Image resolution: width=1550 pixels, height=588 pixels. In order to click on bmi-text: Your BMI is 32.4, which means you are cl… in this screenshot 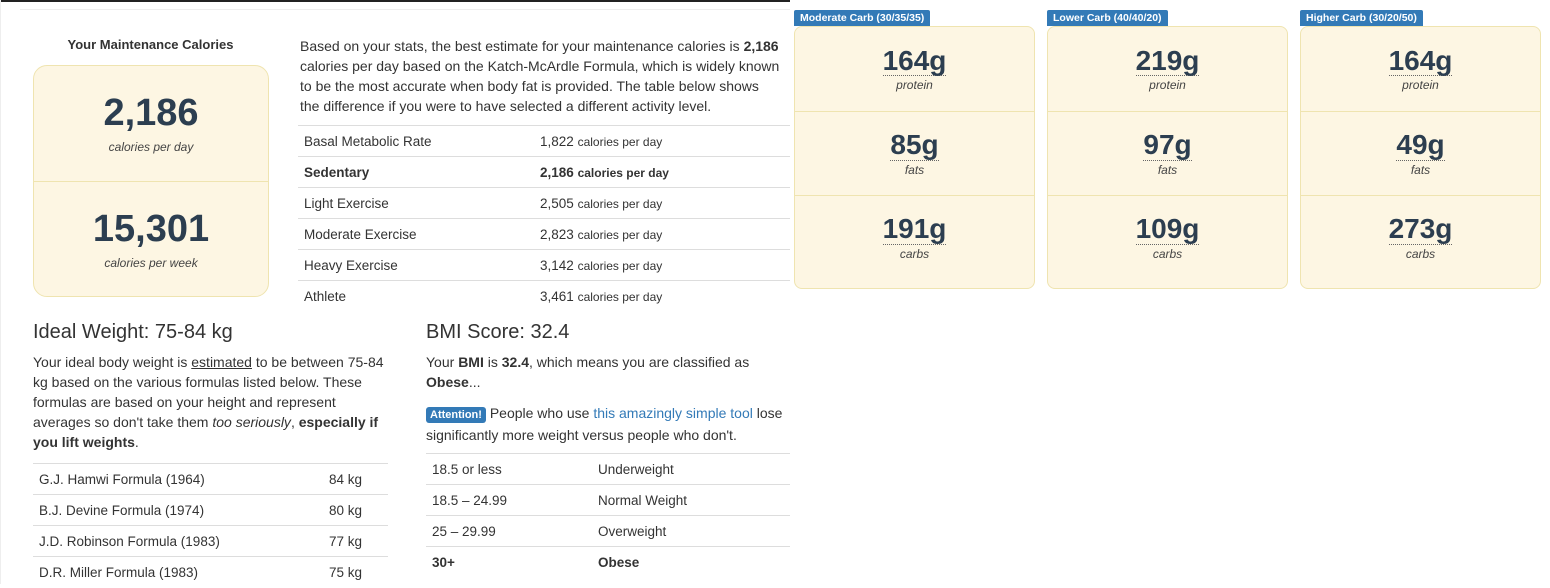, I will do `click(588, 372)`.